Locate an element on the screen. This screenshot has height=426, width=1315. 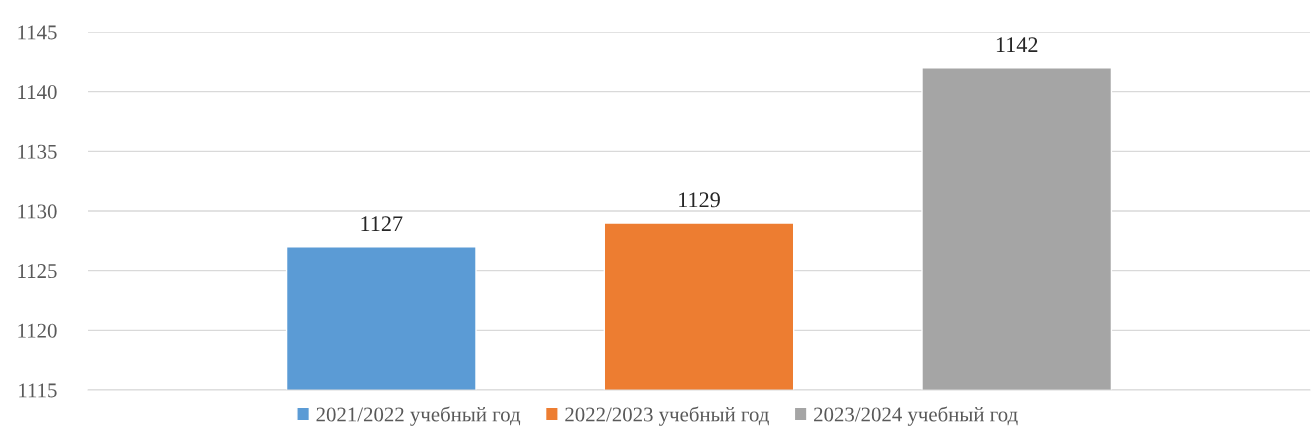
y-tick-label: 1140 is located at coordinates (37, 92).